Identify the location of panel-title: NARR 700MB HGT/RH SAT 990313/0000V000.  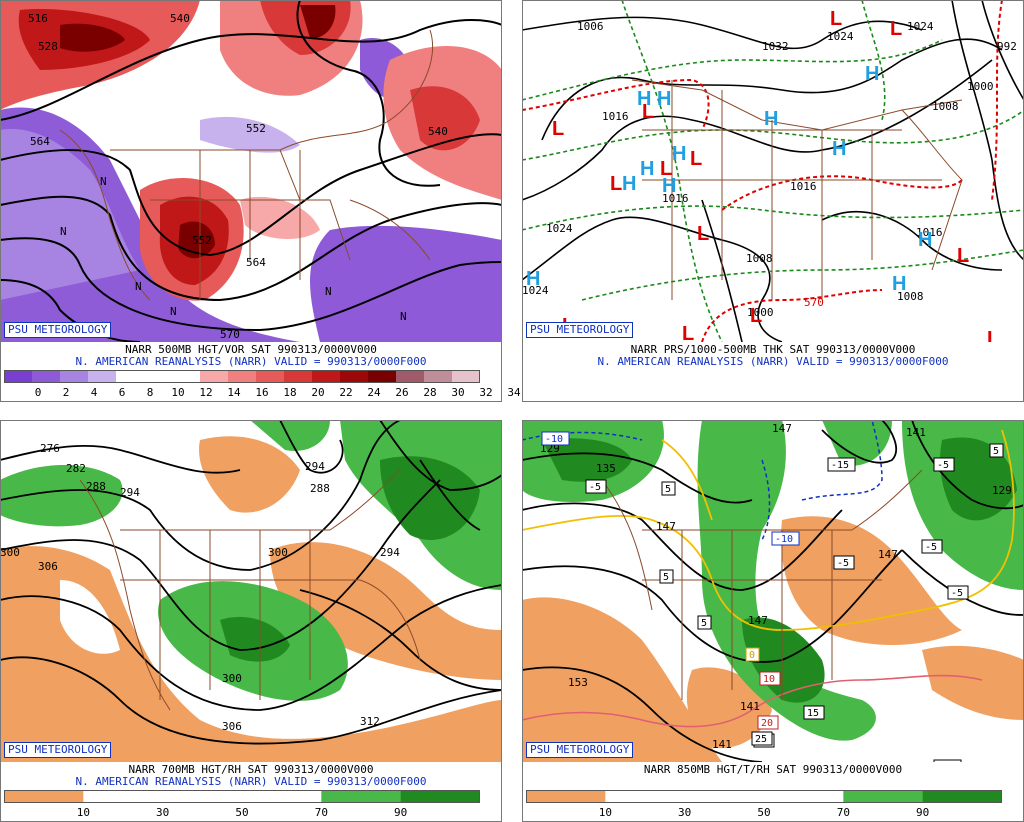
(251, 769).